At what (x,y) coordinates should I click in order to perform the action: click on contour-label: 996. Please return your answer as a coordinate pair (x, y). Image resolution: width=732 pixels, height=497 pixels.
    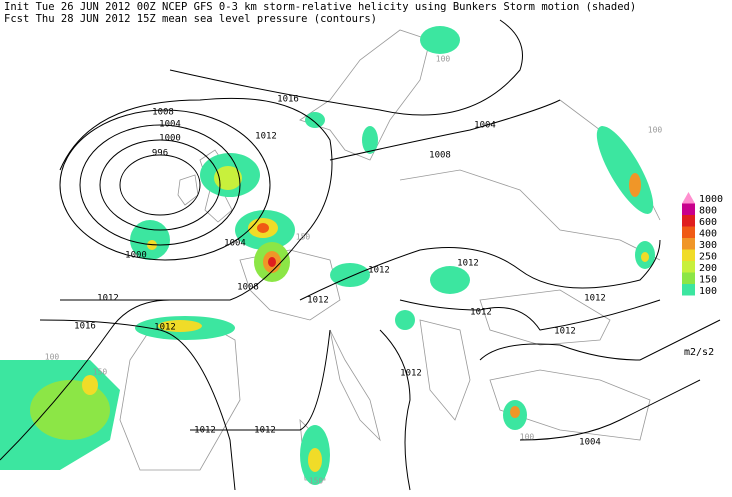
    Looking at the image, I should click on (160, 154).